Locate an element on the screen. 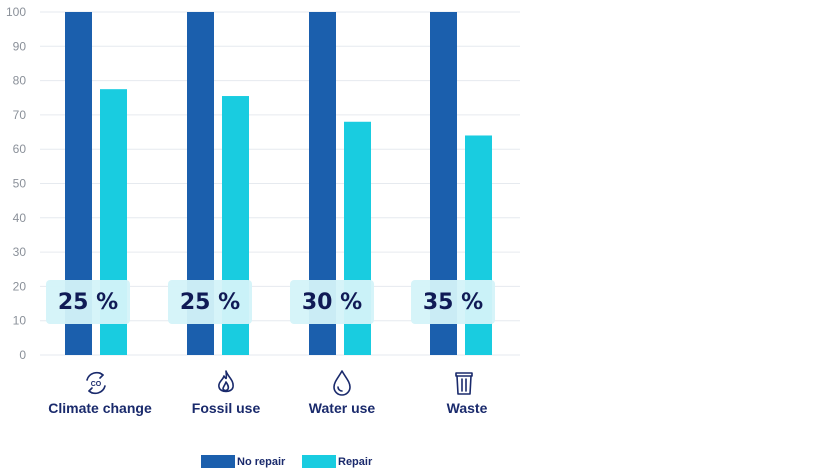  flame-icon is located at coordinates (226, 381).